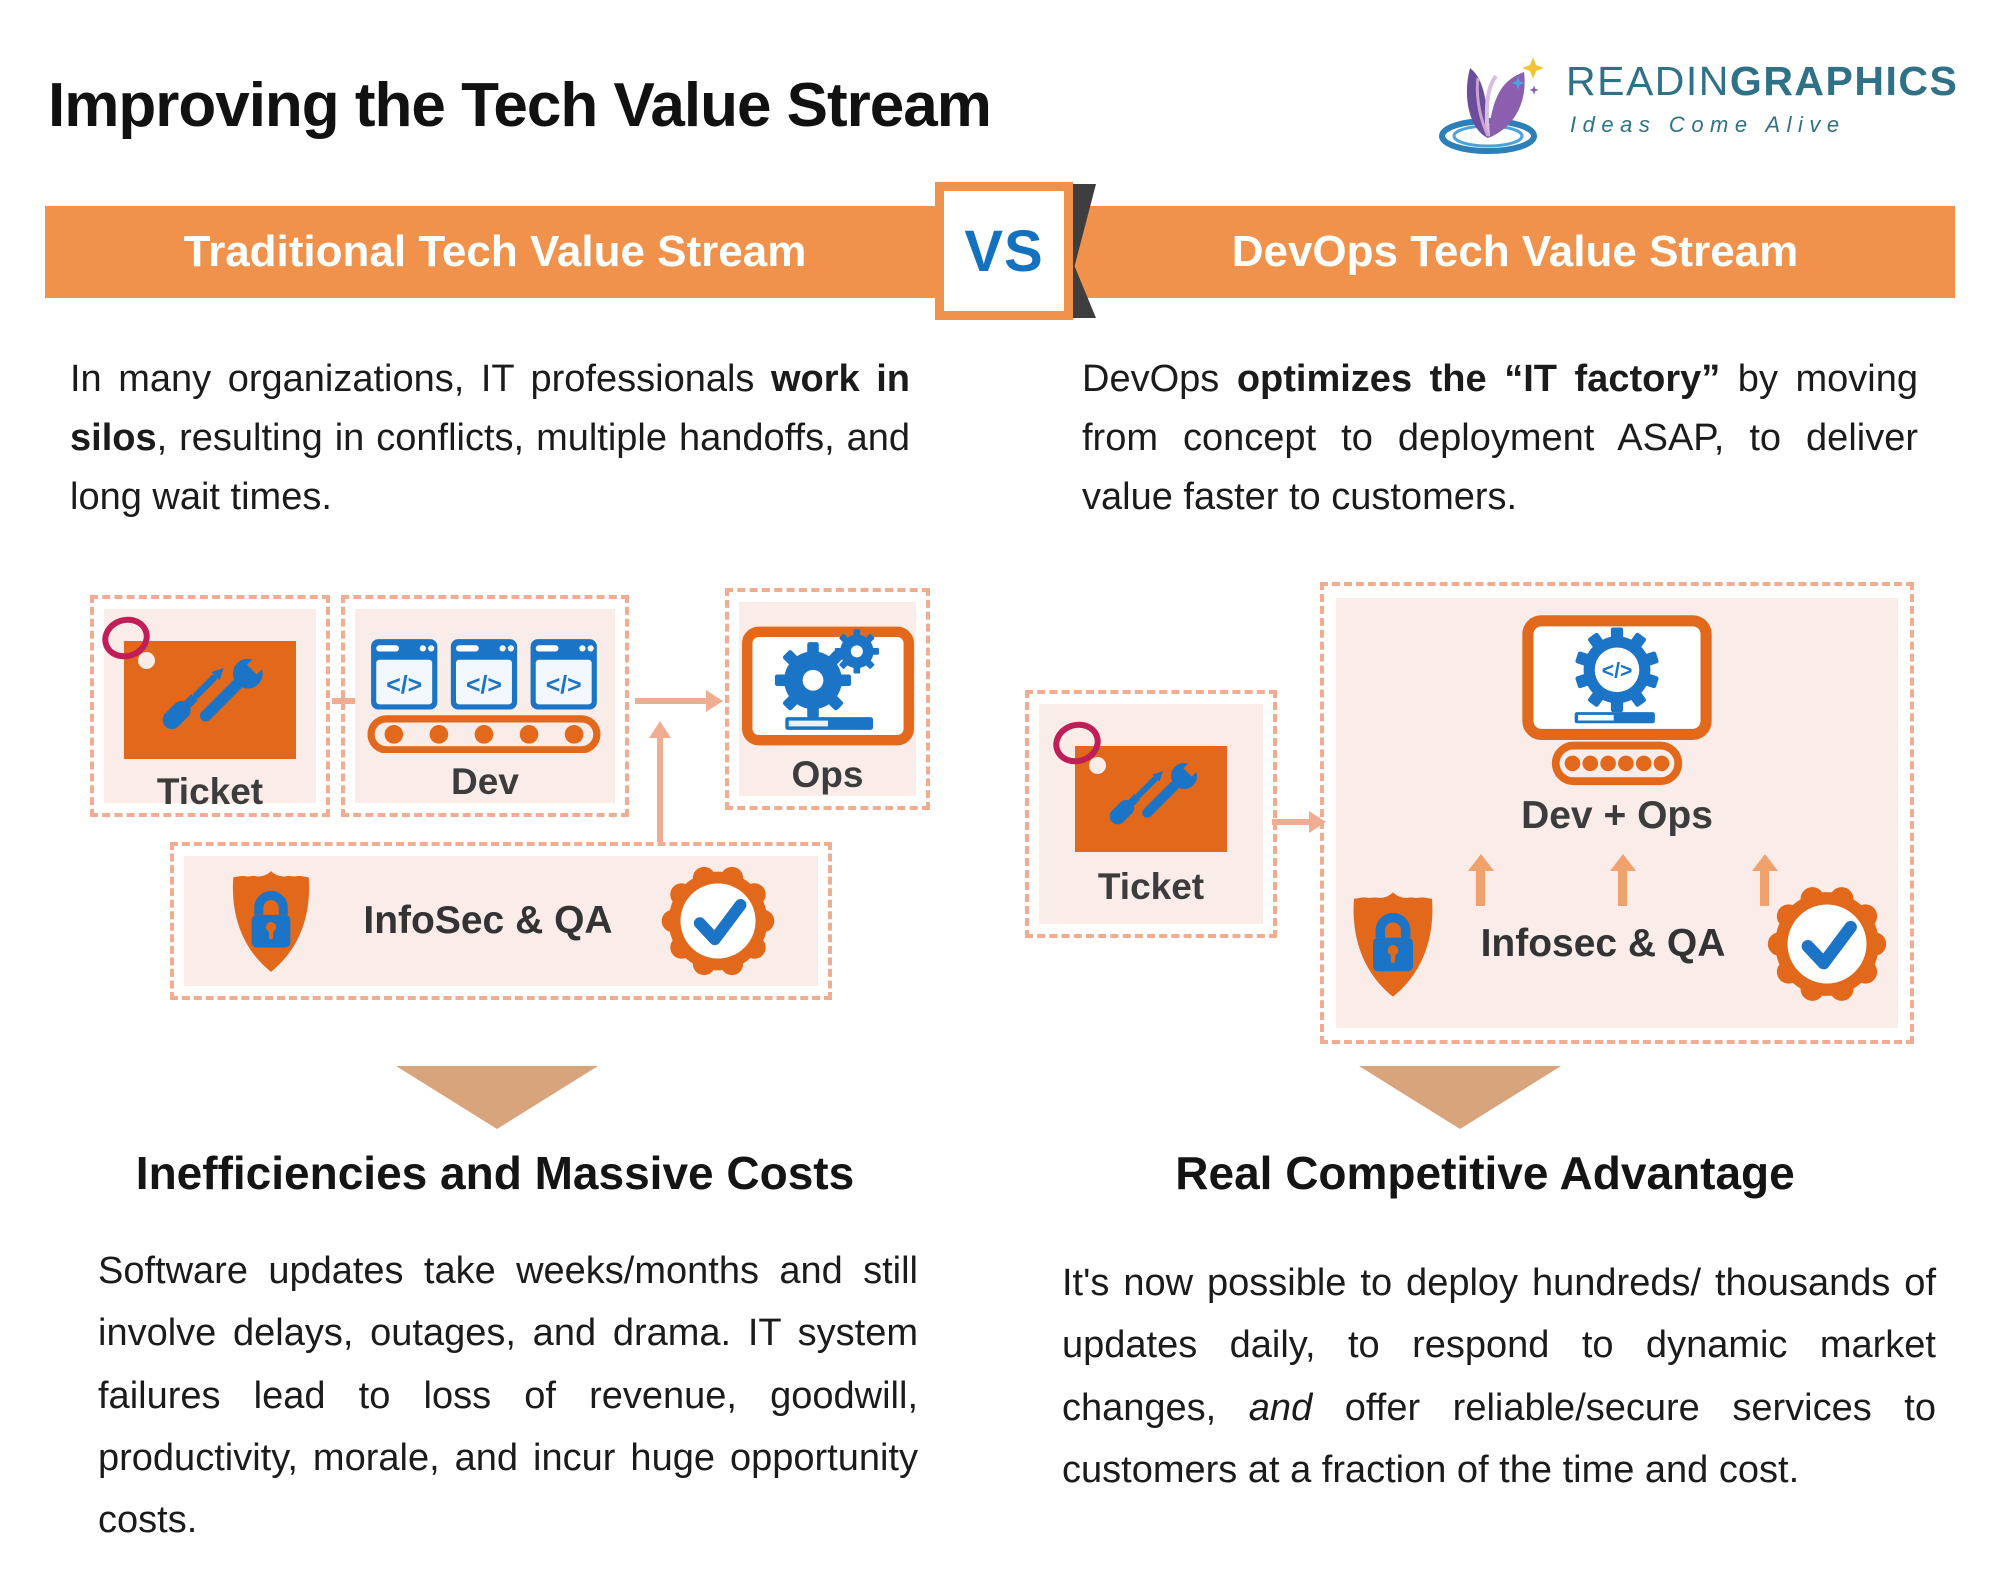 This screenshot has height=1579, width=2000. Describe the element at coordinates (1004, 251) in the screenshot. I see `vs-label: VS` at that location.